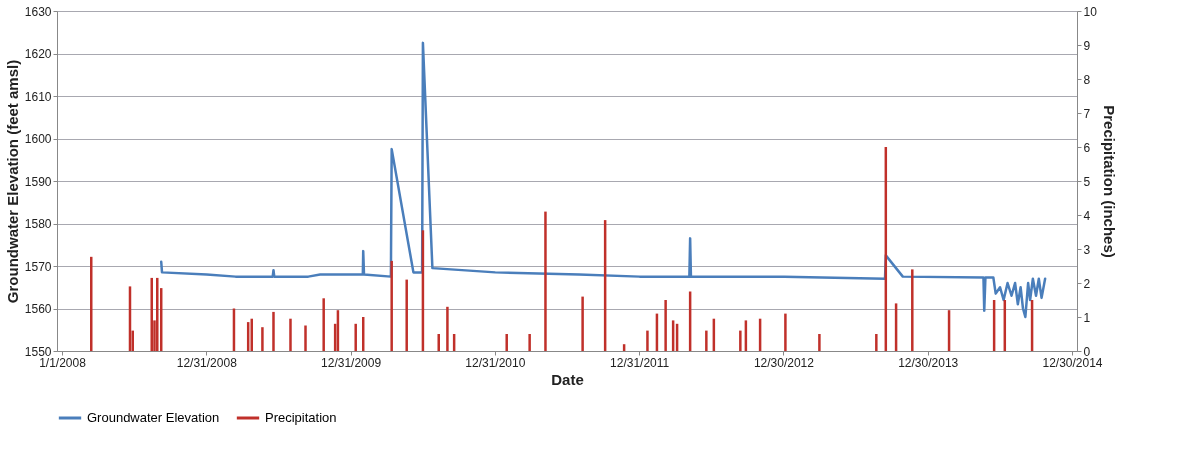  What do you see at coordinates (1087, 317) in the screenshot?
I see `y2-tick-label: 1` at bounding box center [1087, 317].